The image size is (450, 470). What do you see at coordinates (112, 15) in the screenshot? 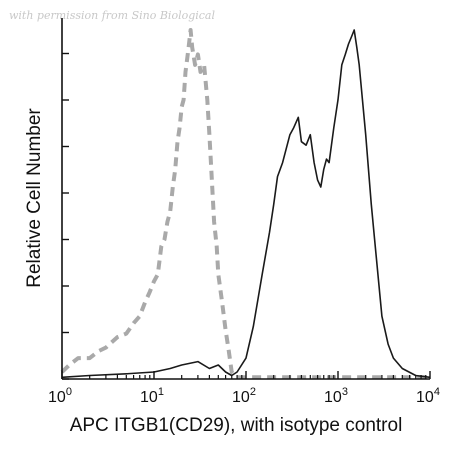
I see `watermark-text: with permission from Sino Biological` at bounding box center [112, 15].